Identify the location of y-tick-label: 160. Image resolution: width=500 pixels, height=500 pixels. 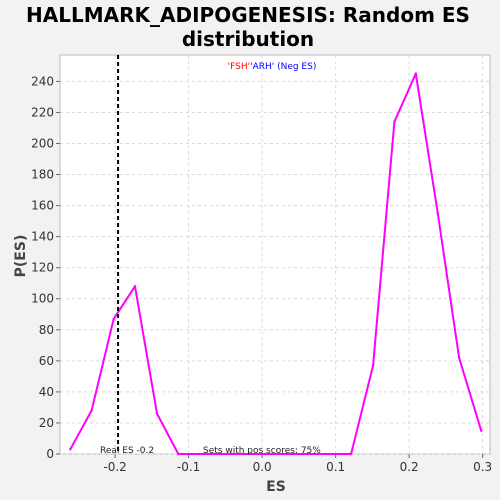
(42, 206).